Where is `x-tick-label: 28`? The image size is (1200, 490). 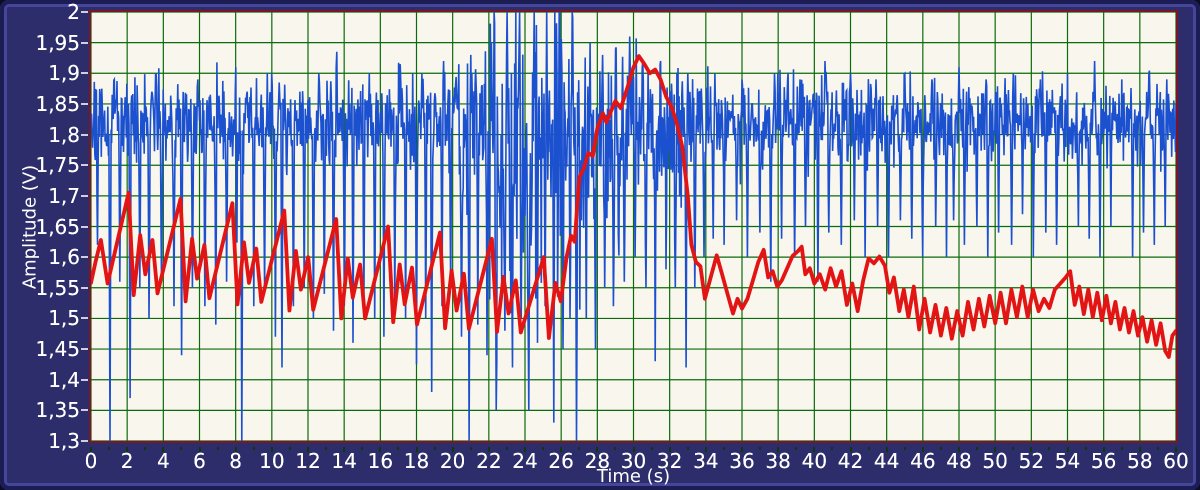 x-tick-label: 28 is located at coordinates (597, 461).